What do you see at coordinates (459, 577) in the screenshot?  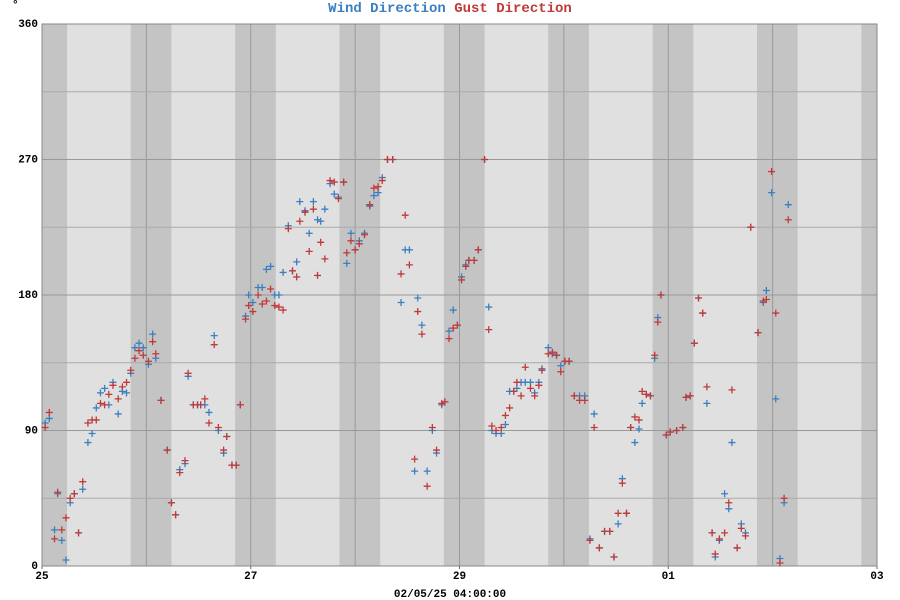 I see `x-tick-label: 29` at bounding box center [459, 577].